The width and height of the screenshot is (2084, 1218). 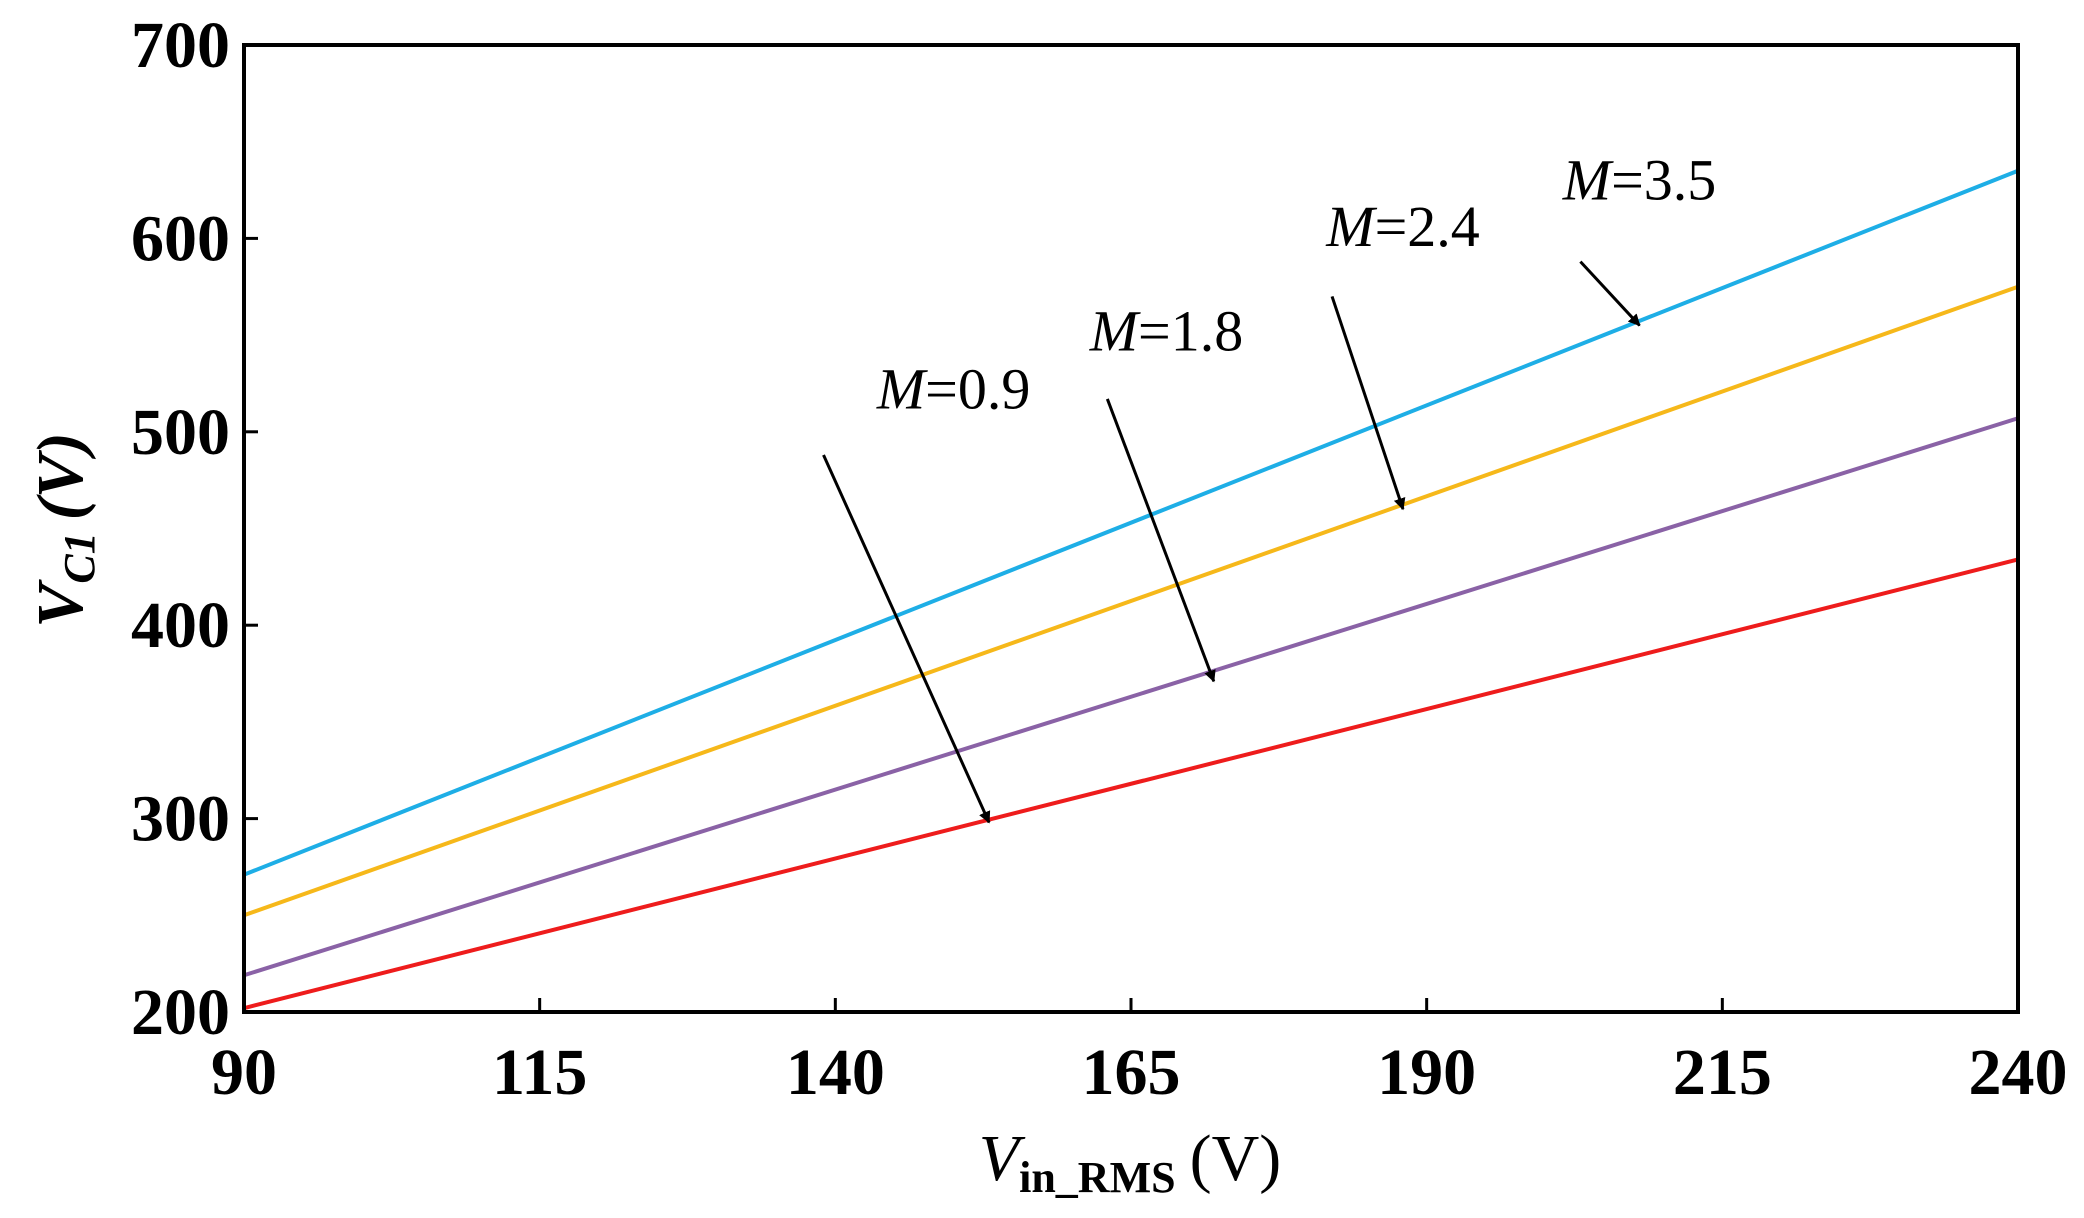 What do you see at coordinates (1166, 331) in the screenshot?
I see `series-annotation-label: M=1.8` at bounding box center [1166, 331].